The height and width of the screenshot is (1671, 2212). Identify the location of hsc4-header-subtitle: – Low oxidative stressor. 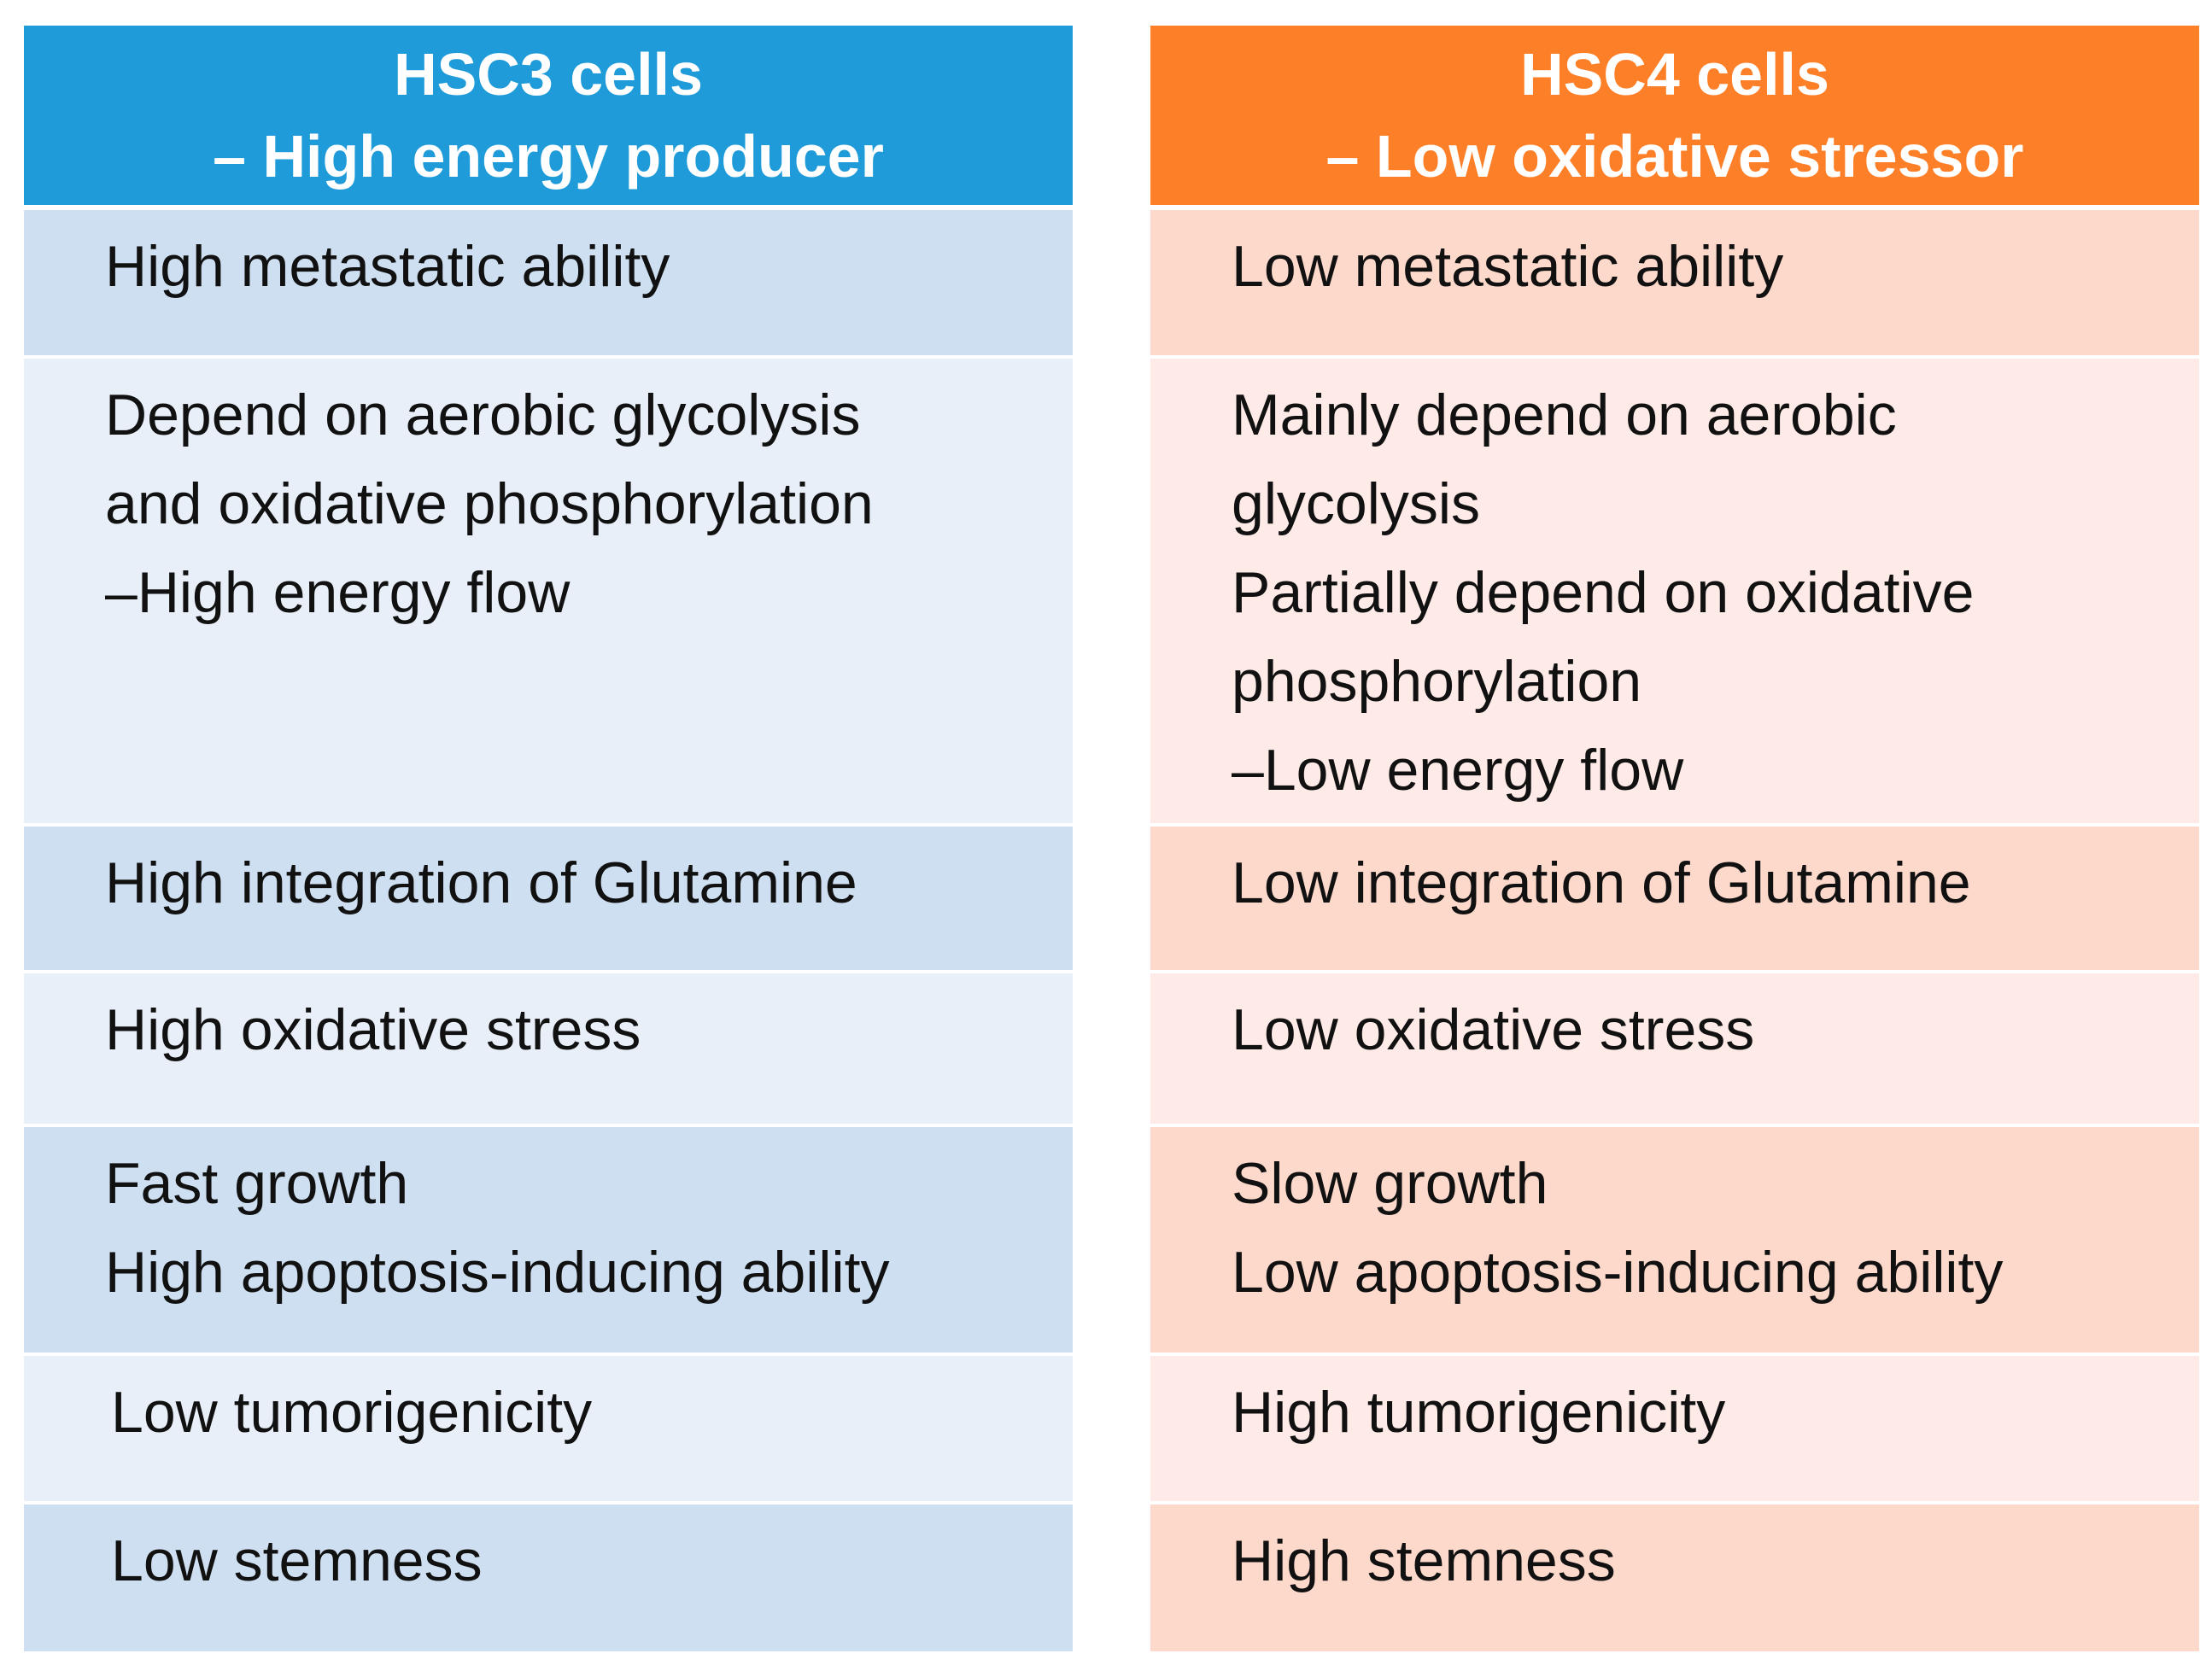
(1674, 156).